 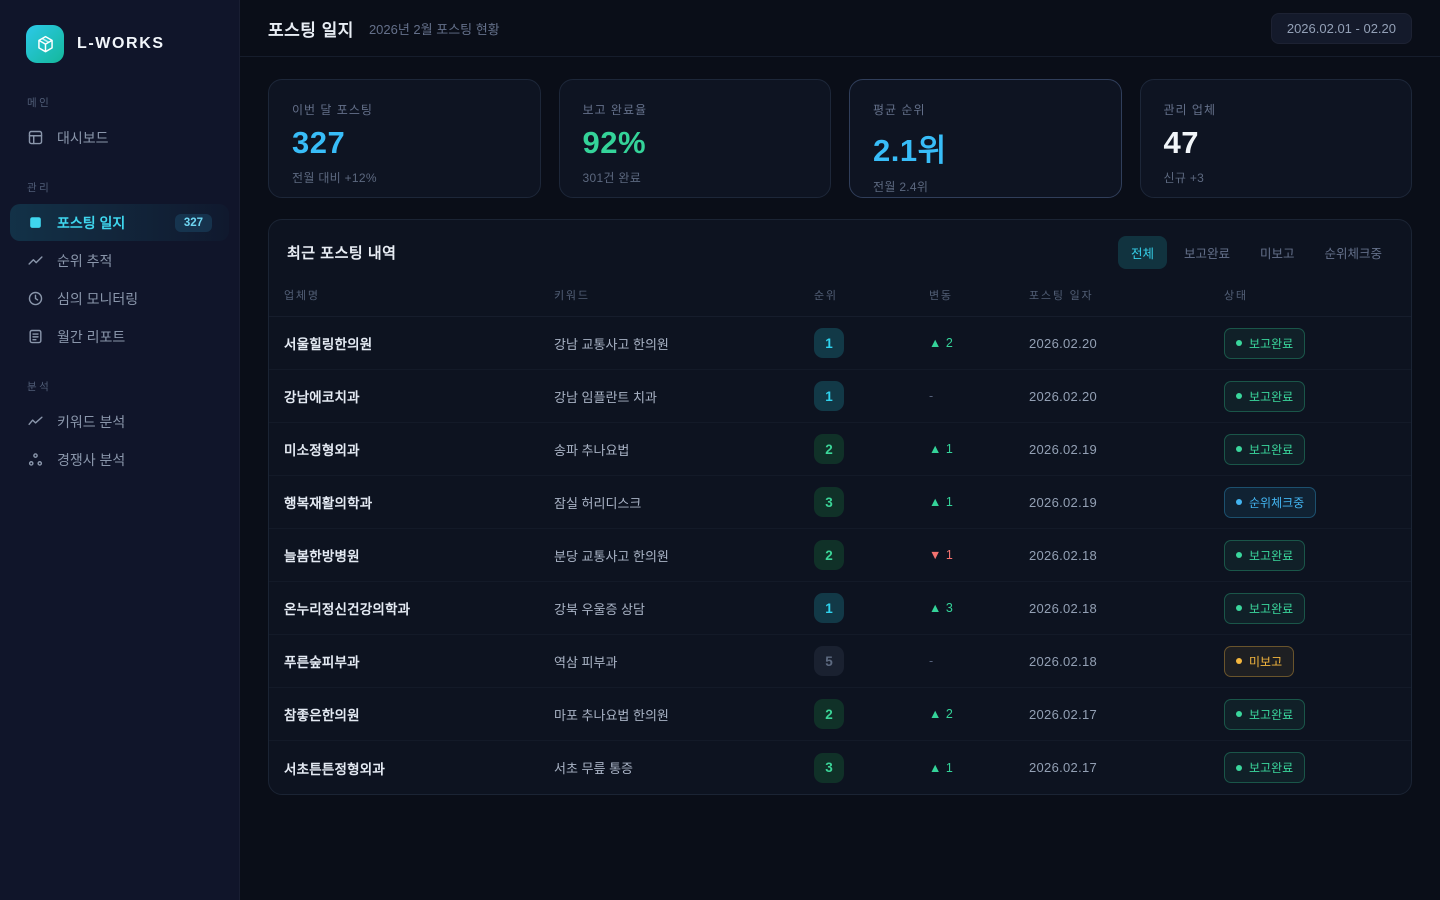 What do you see at coordinates (347, 609) in the screenshot?
I see `company-name: 온누리정신건강의학과` at bounding box center [347, 609].